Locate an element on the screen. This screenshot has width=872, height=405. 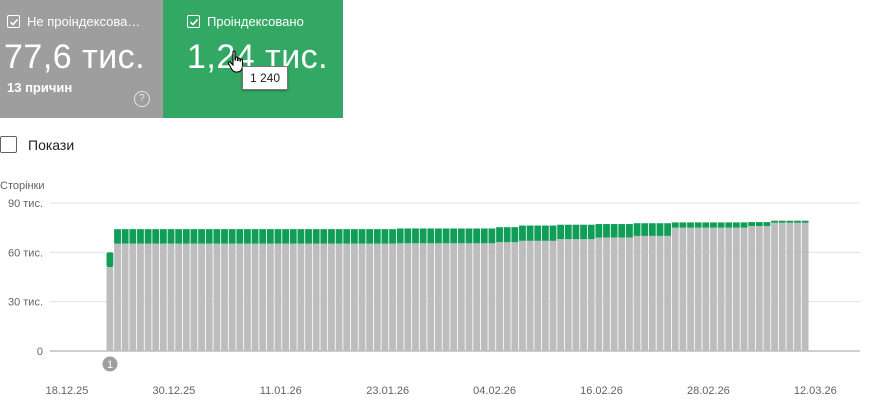
impressions-checkbox is located at coordinates (8, 144).